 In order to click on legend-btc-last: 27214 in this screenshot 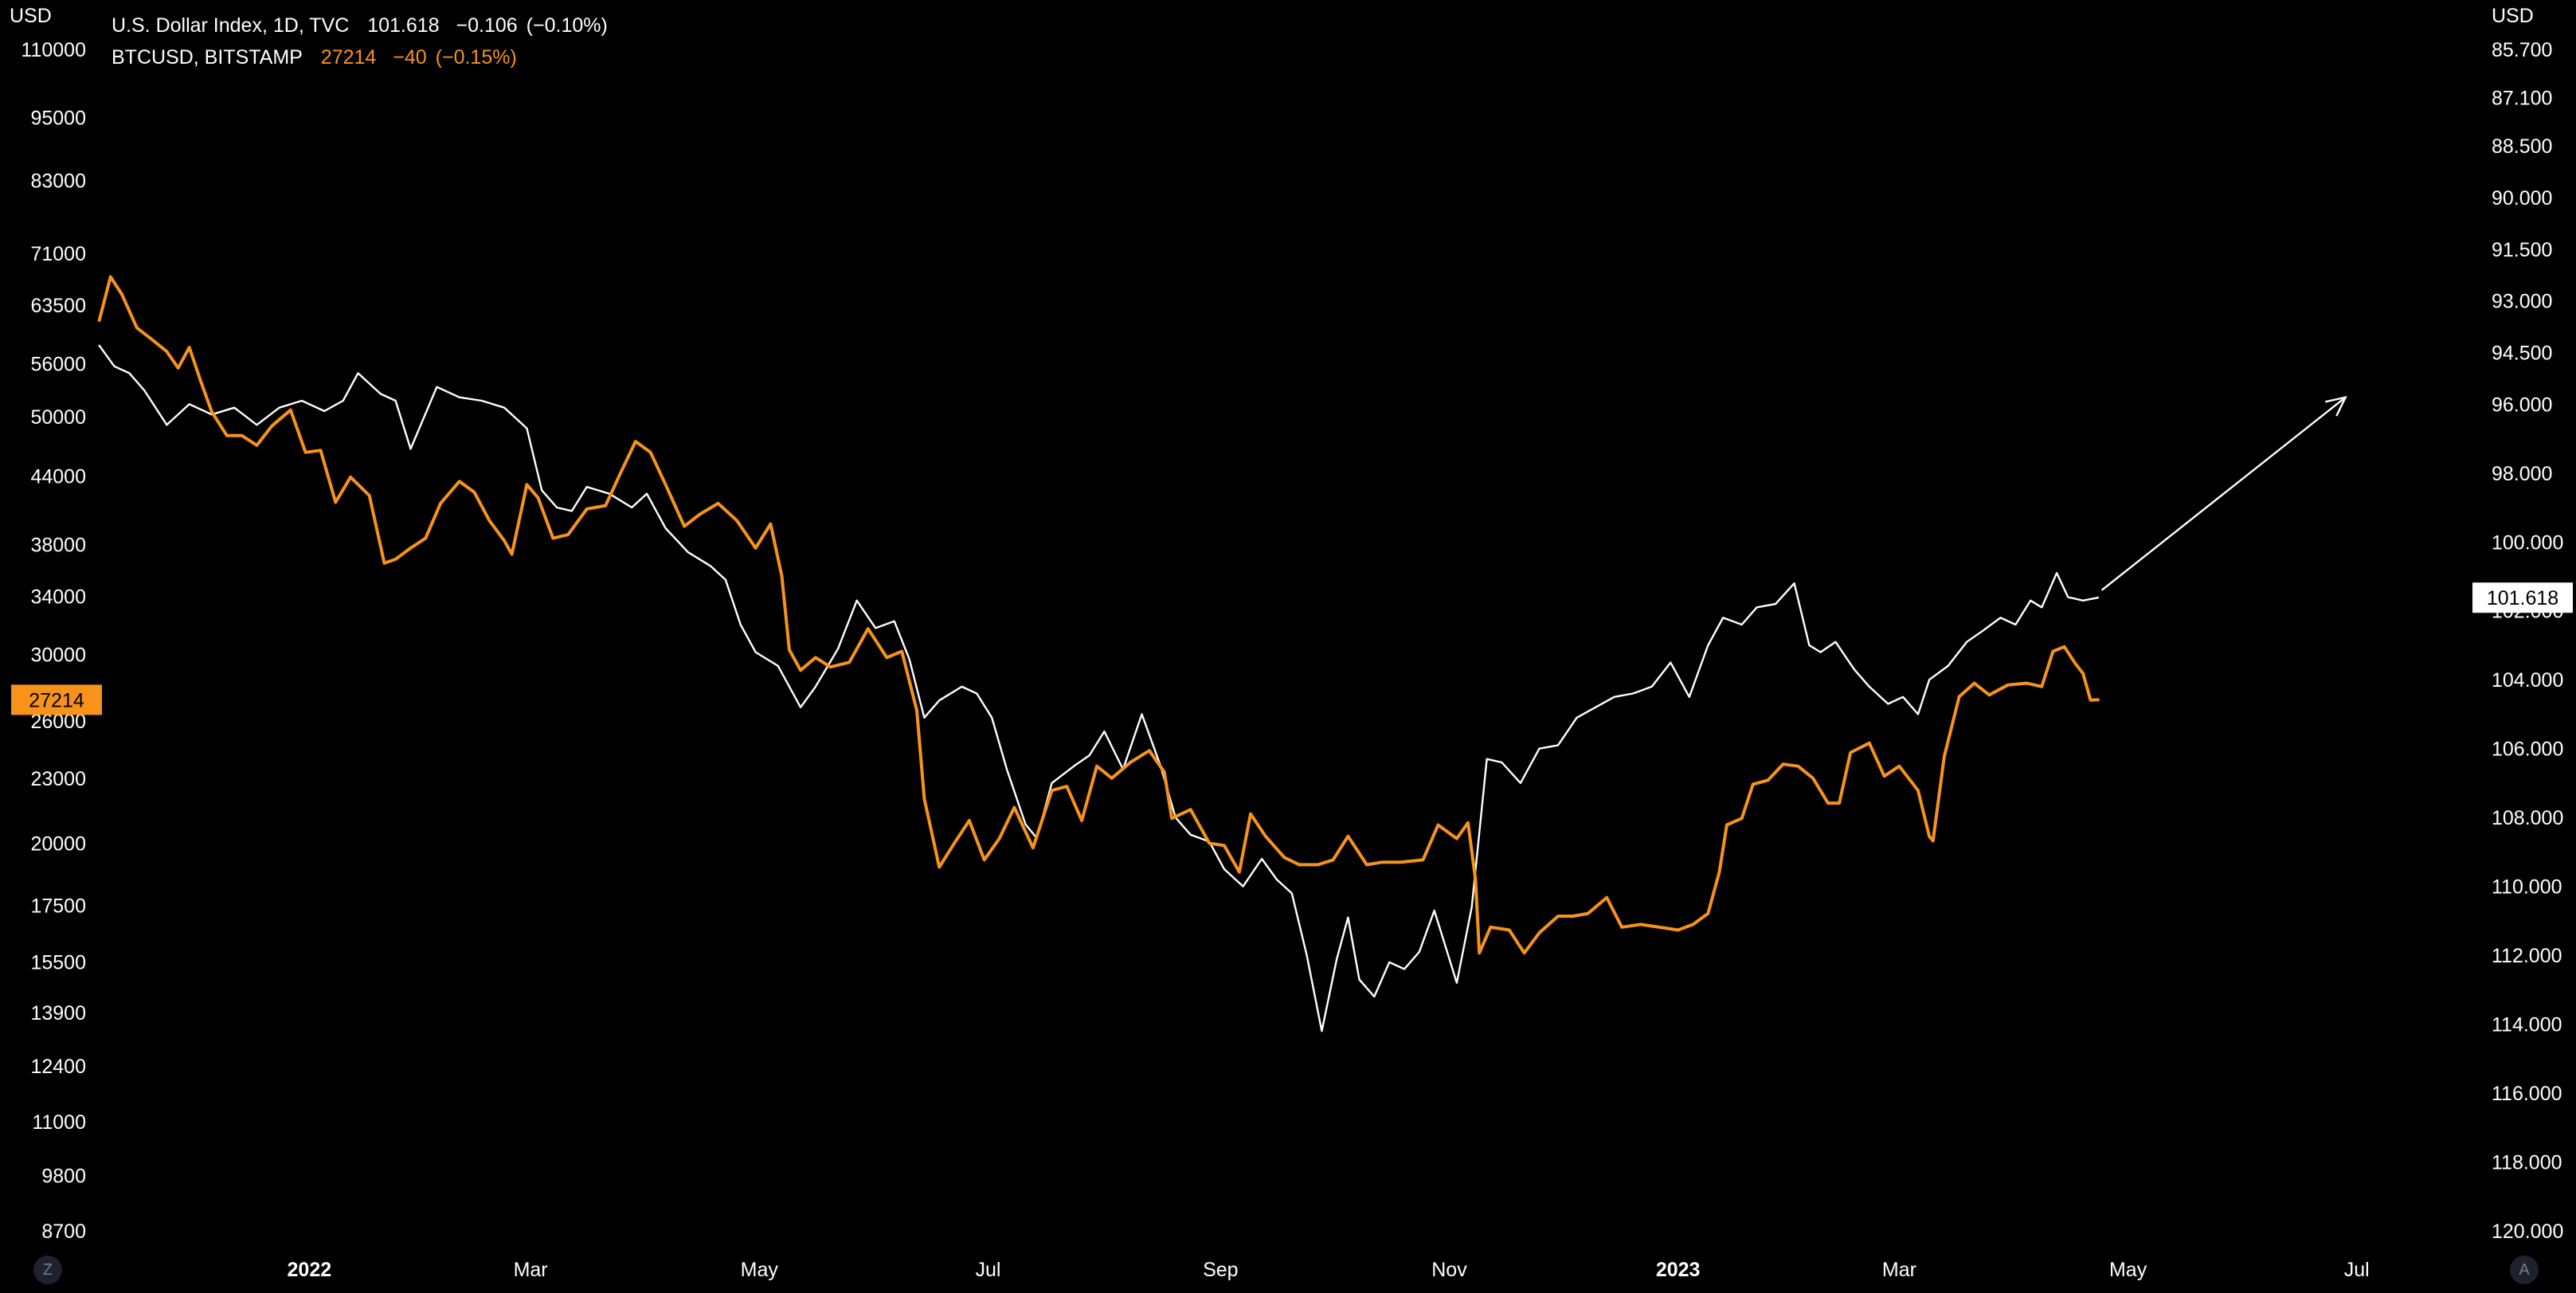, I will do `click(348, 58)`.